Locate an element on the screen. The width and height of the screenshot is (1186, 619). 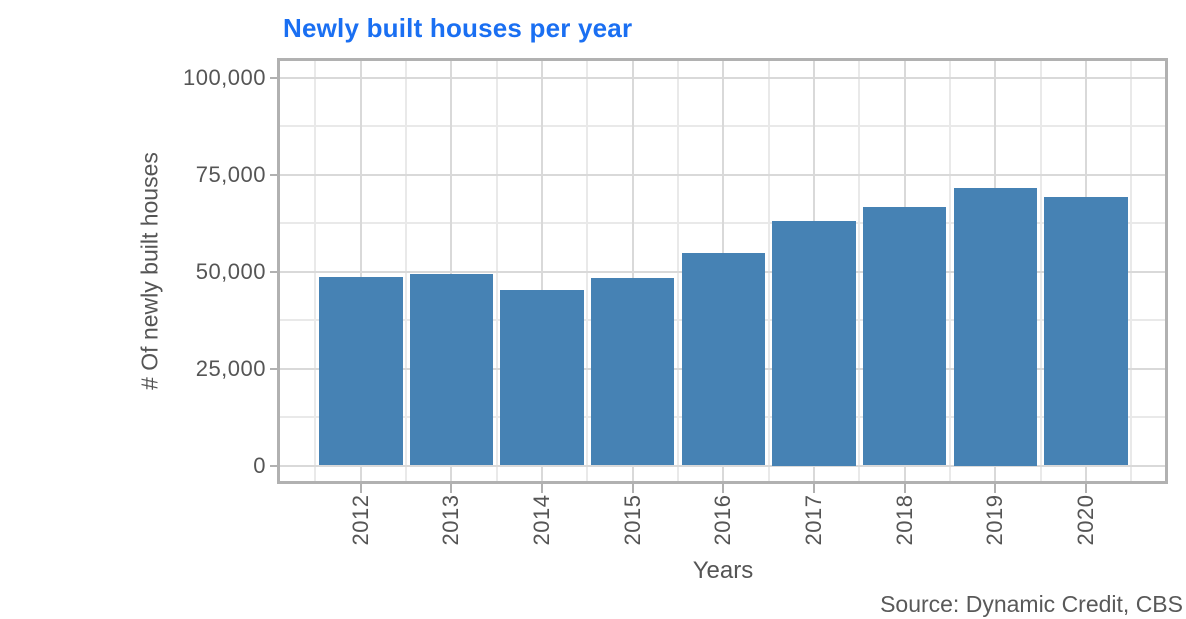
x-tick-label: 2016 is located at coordinates (723, 520).